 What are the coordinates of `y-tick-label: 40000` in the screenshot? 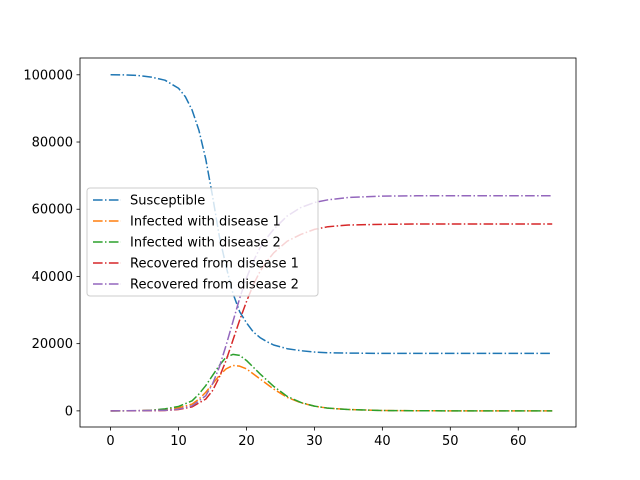 It's located at (52, 277).